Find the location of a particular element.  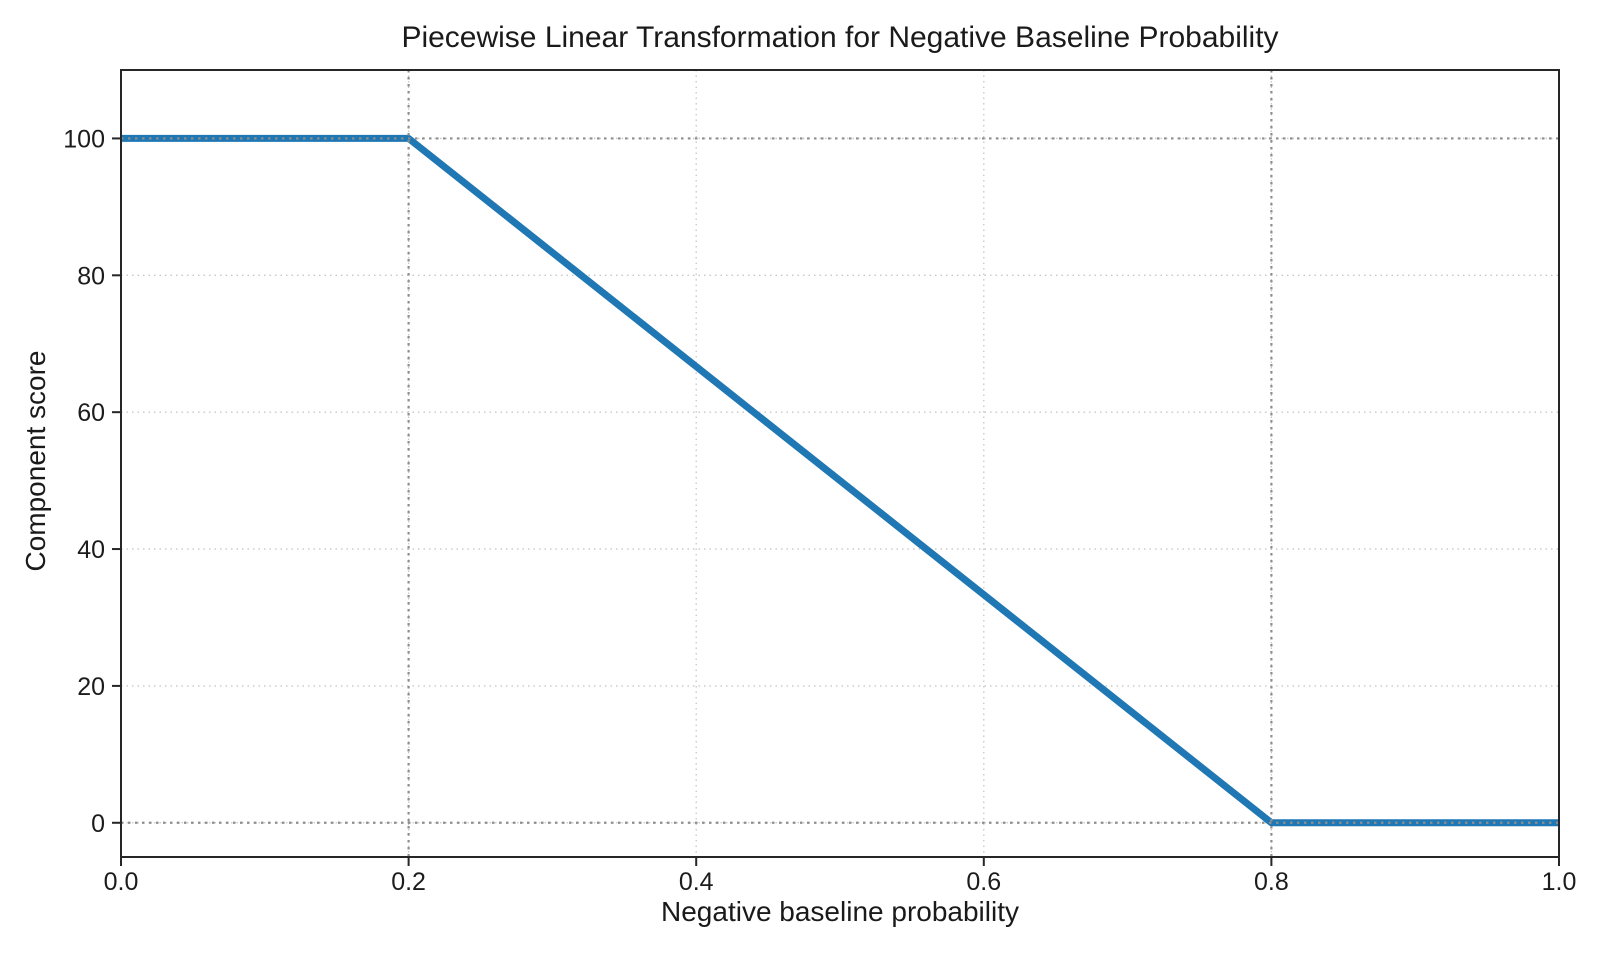

x-axis-label: Negative baseline probability is located at coordinates (840, 911).